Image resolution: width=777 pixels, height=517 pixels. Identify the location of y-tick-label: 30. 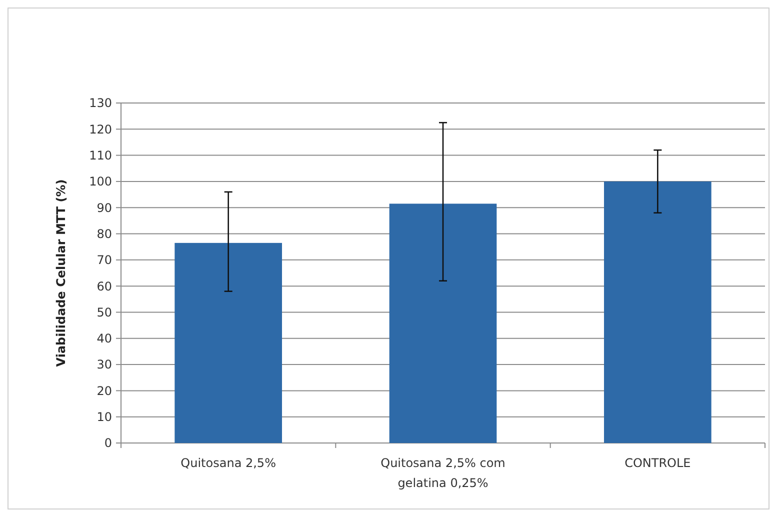
(104, 365).